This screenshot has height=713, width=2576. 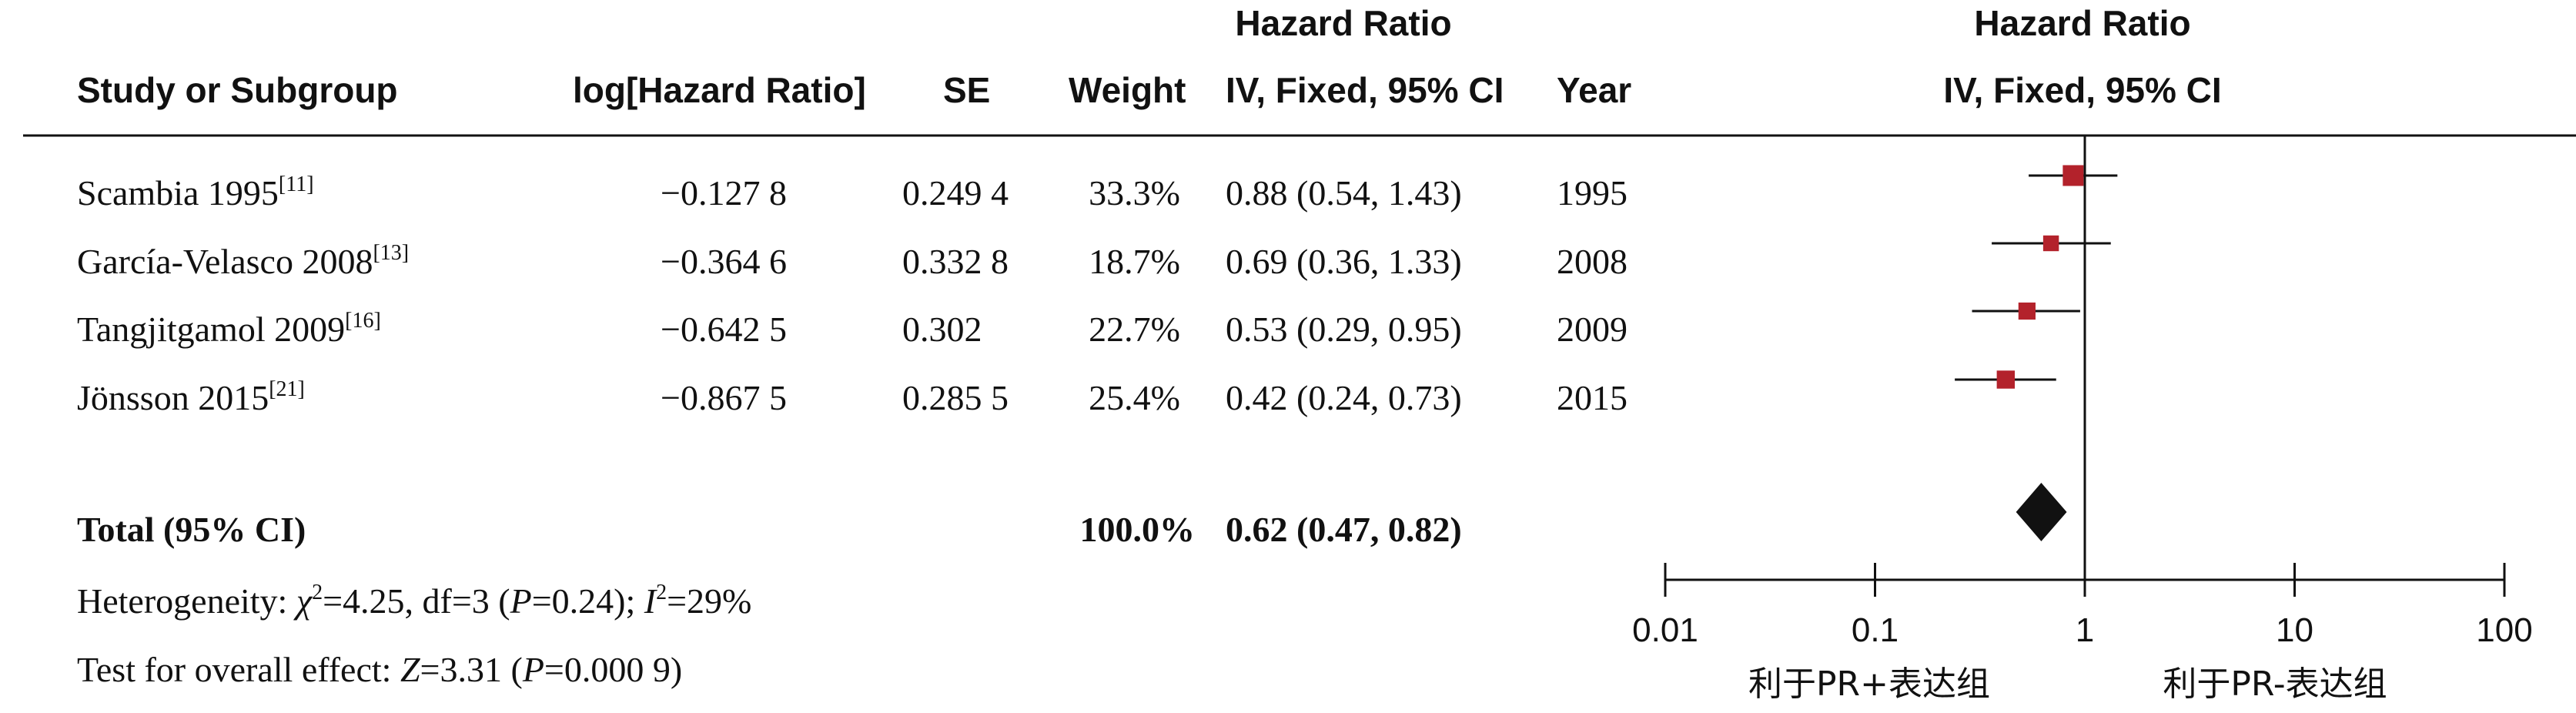 What do you see at coordinates (2504, 630) in the screenshot?
I see `x-axis-tick-label: 100` at bounding box center [2504, 630].